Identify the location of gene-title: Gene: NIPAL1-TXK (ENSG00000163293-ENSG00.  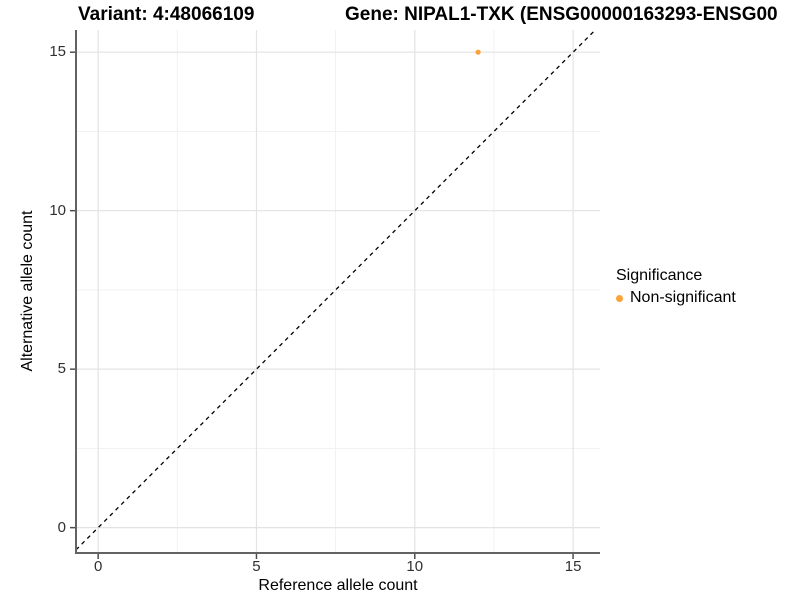
(561, 14).